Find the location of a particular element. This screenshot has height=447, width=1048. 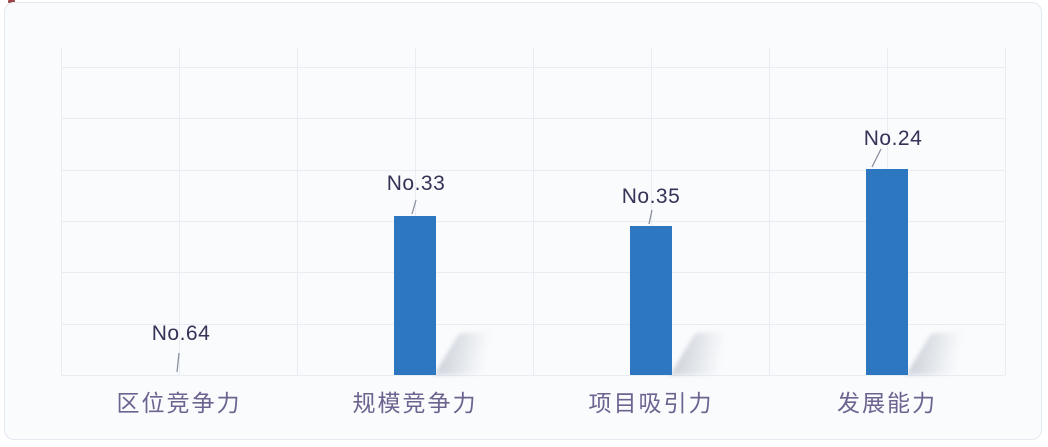

category-label-development-capability: 发展能力 is located at coordinates (887, 403).